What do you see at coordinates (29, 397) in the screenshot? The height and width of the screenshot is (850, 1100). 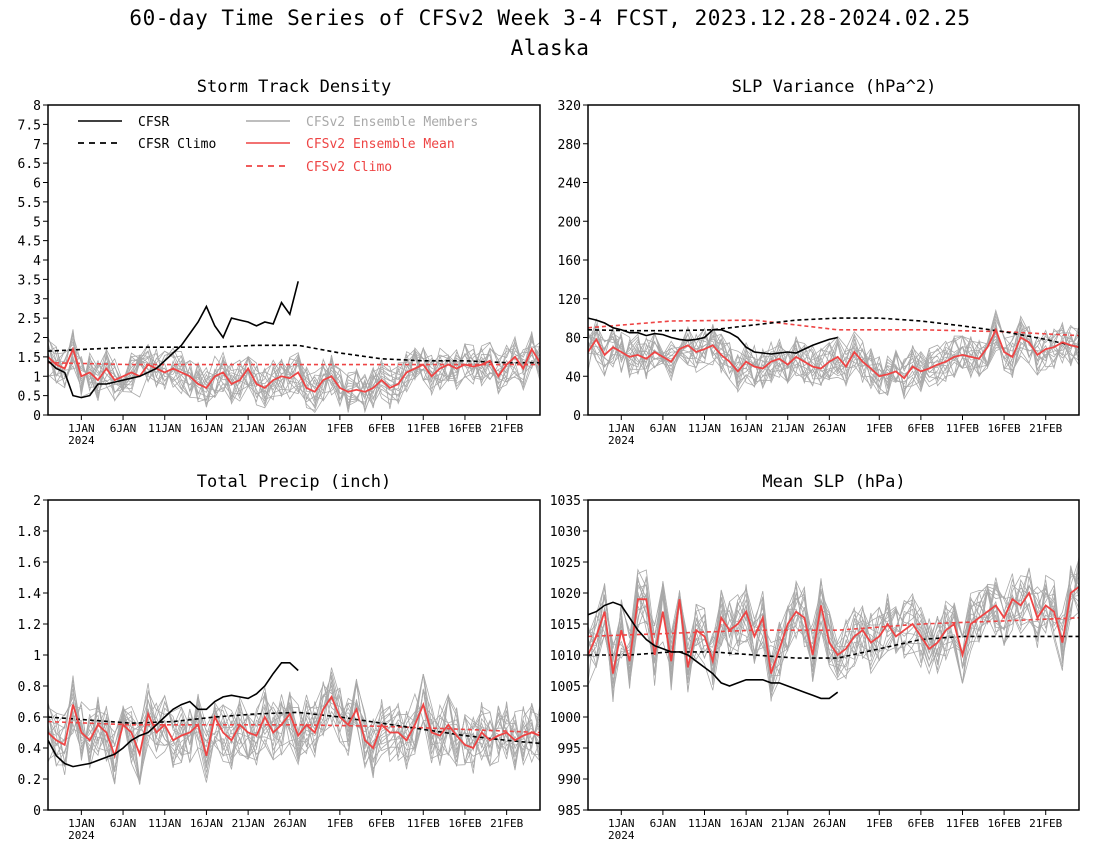 I see `y-tick-label: 0.5` at bounding box center [29, 397].